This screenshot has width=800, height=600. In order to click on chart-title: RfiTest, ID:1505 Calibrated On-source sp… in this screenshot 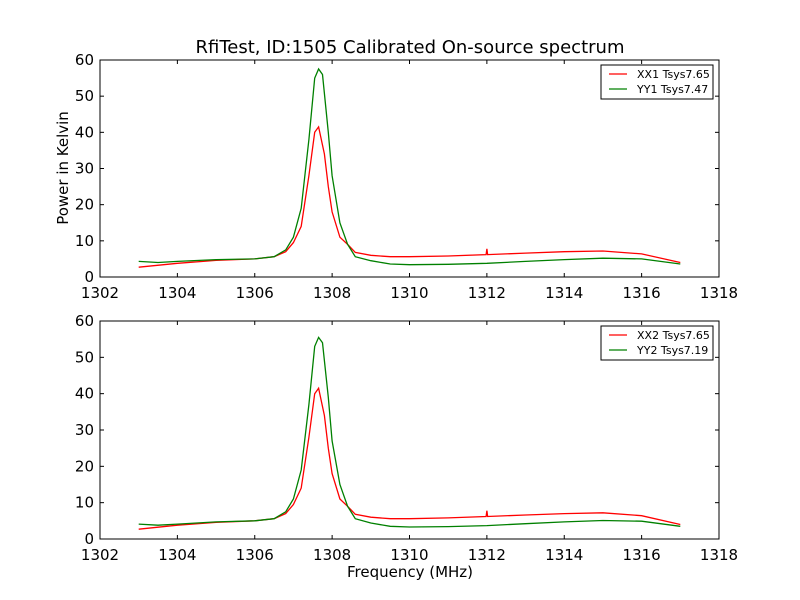, I will do `click(410, 47)`.